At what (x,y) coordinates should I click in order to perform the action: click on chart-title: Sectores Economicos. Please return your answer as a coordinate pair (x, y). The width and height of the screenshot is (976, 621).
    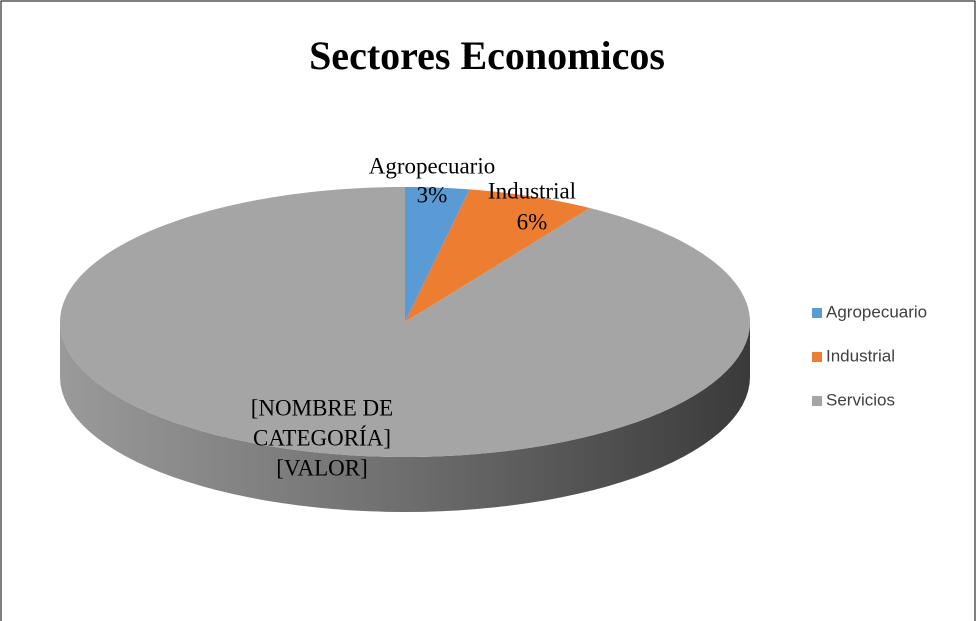
    Looking at the image, I should click on (487, 55).